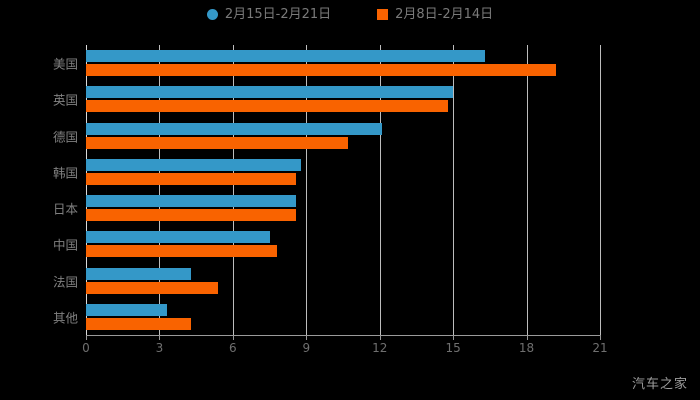  What do you see at coordinates (278, 14) in the screenshot?
I see `legend-label-0: 2月15日-2月21日` at bounding box center [278, 14].